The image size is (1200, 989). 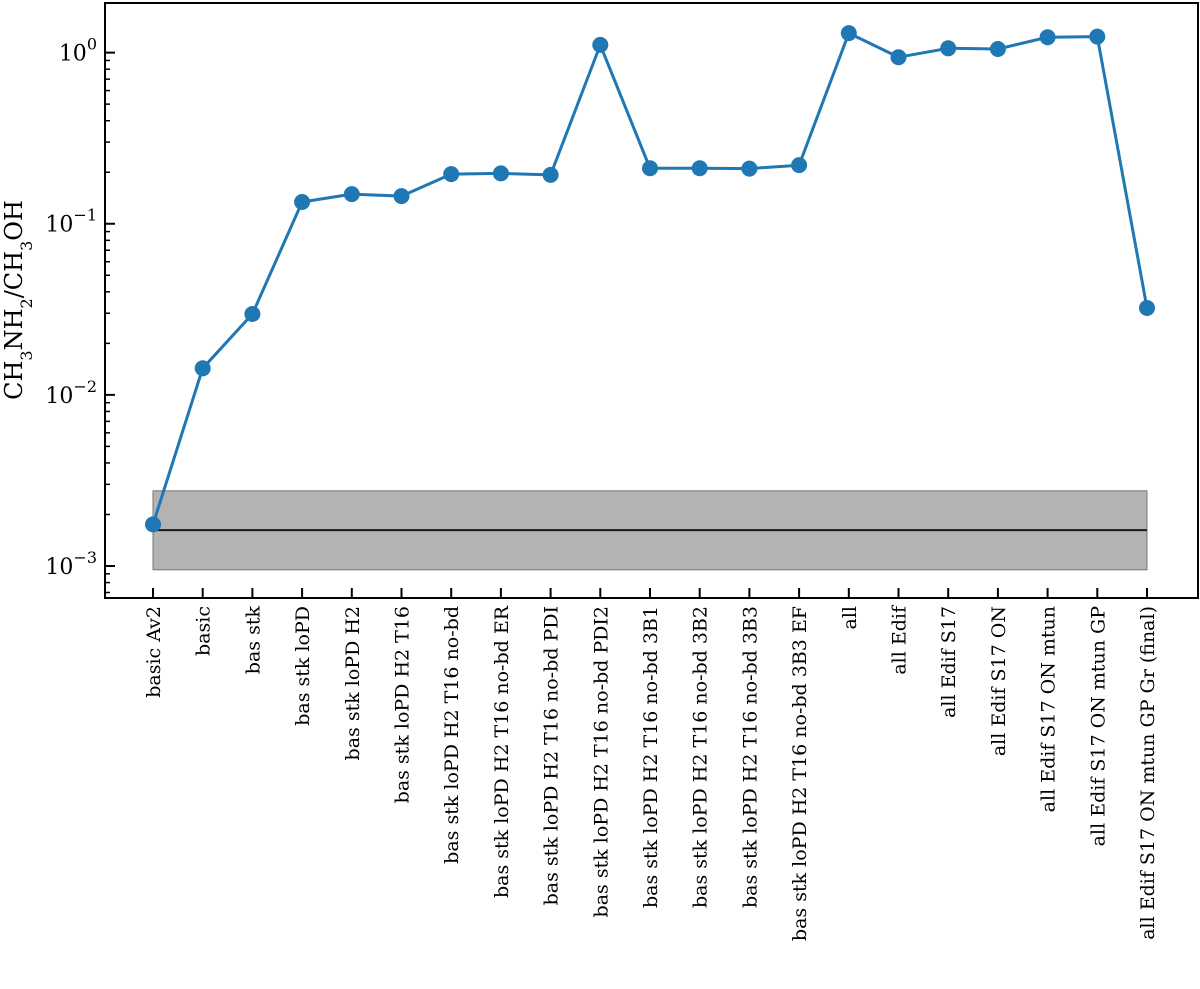 What do you see at coordinates (452, 735) in the screenshot?
I see `x-tick-label: bas stk loPD H2 T16 no-bd` at bounding box center [452, 735].